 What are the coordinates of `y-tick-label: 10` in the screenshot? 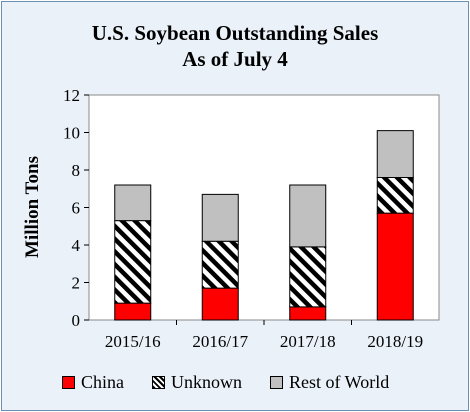 It's located at (71, 133).